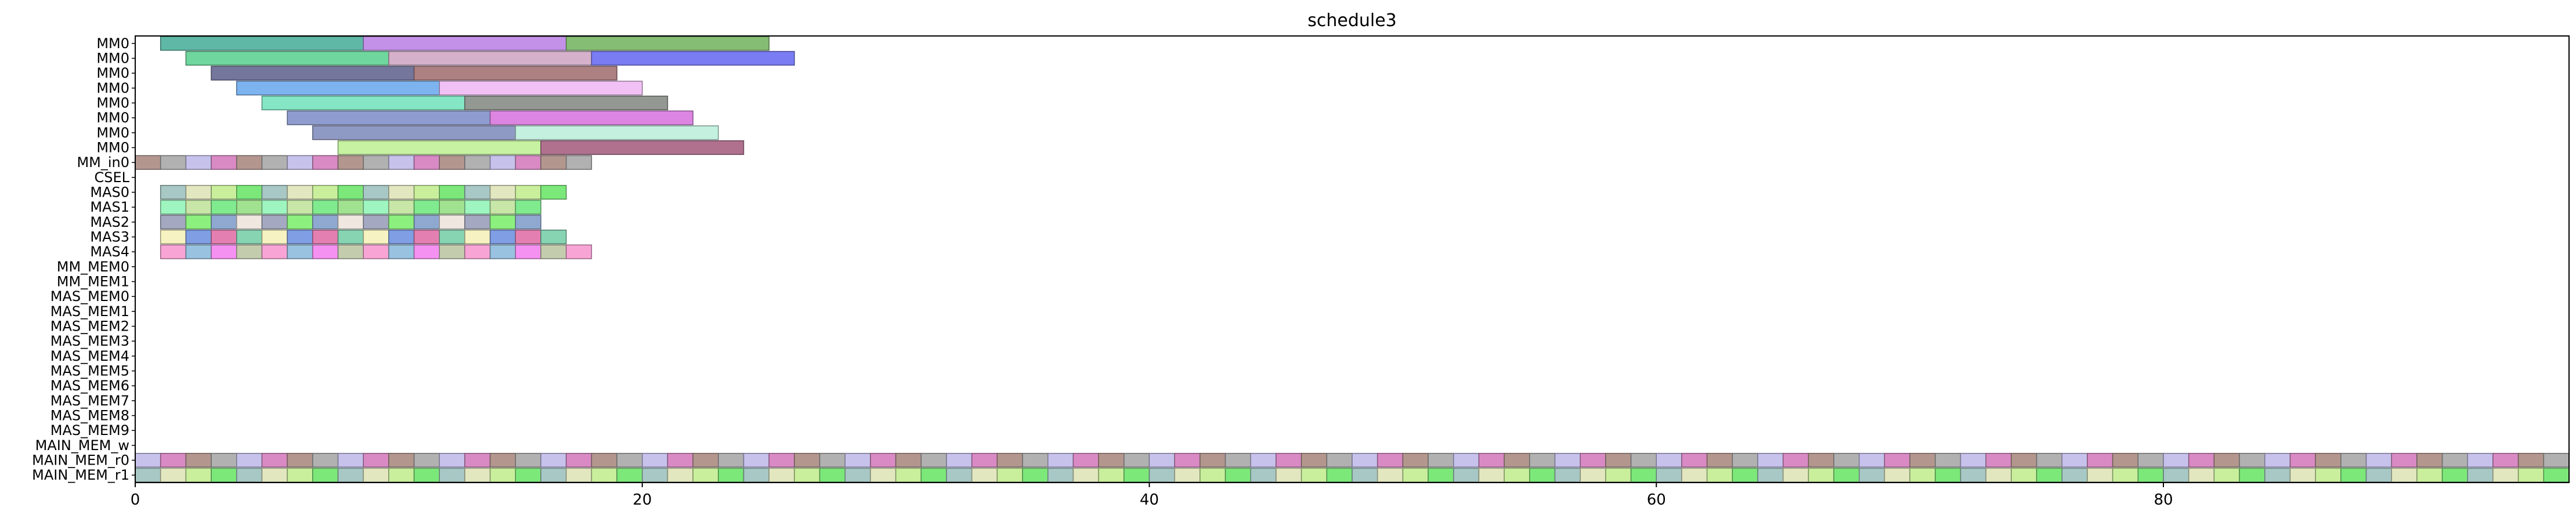 The height and width of the screenshot is (522, 2576). Describe the element at coordinates (109, 192) in the screenshot. I see `y-tick-label: MAS0` at that location.